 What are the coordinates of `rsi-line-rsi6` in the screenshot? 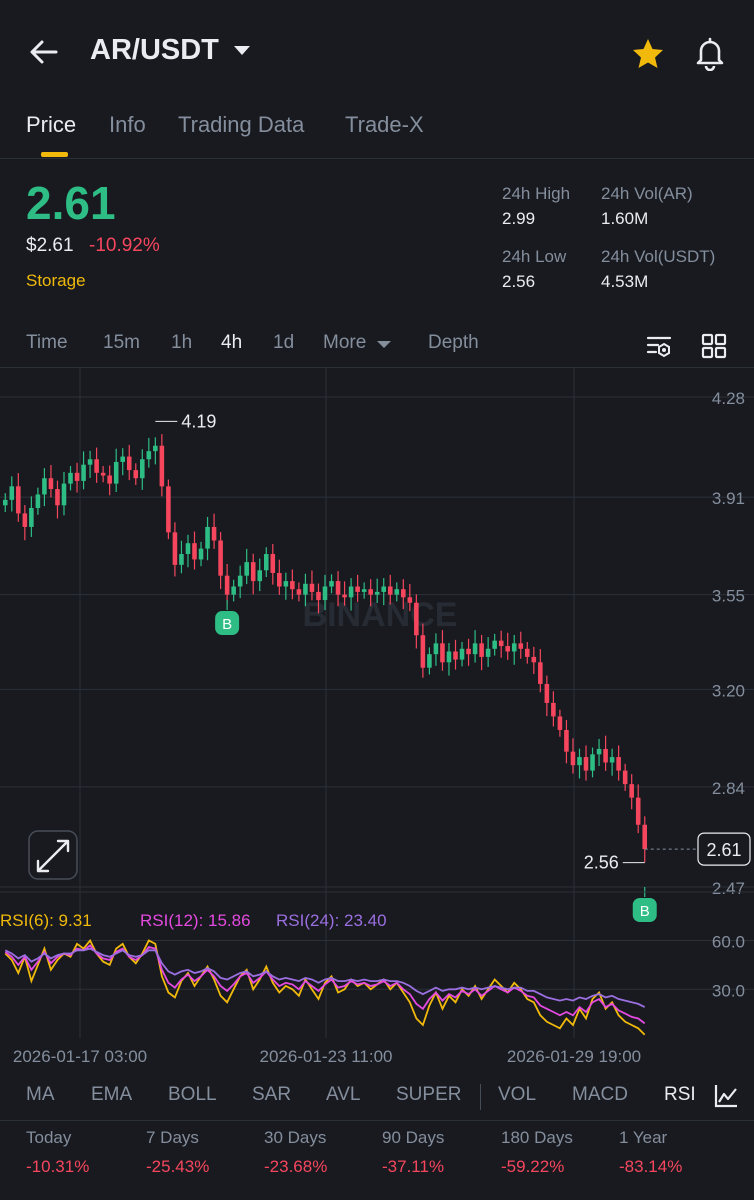 It's located at (325, 987).